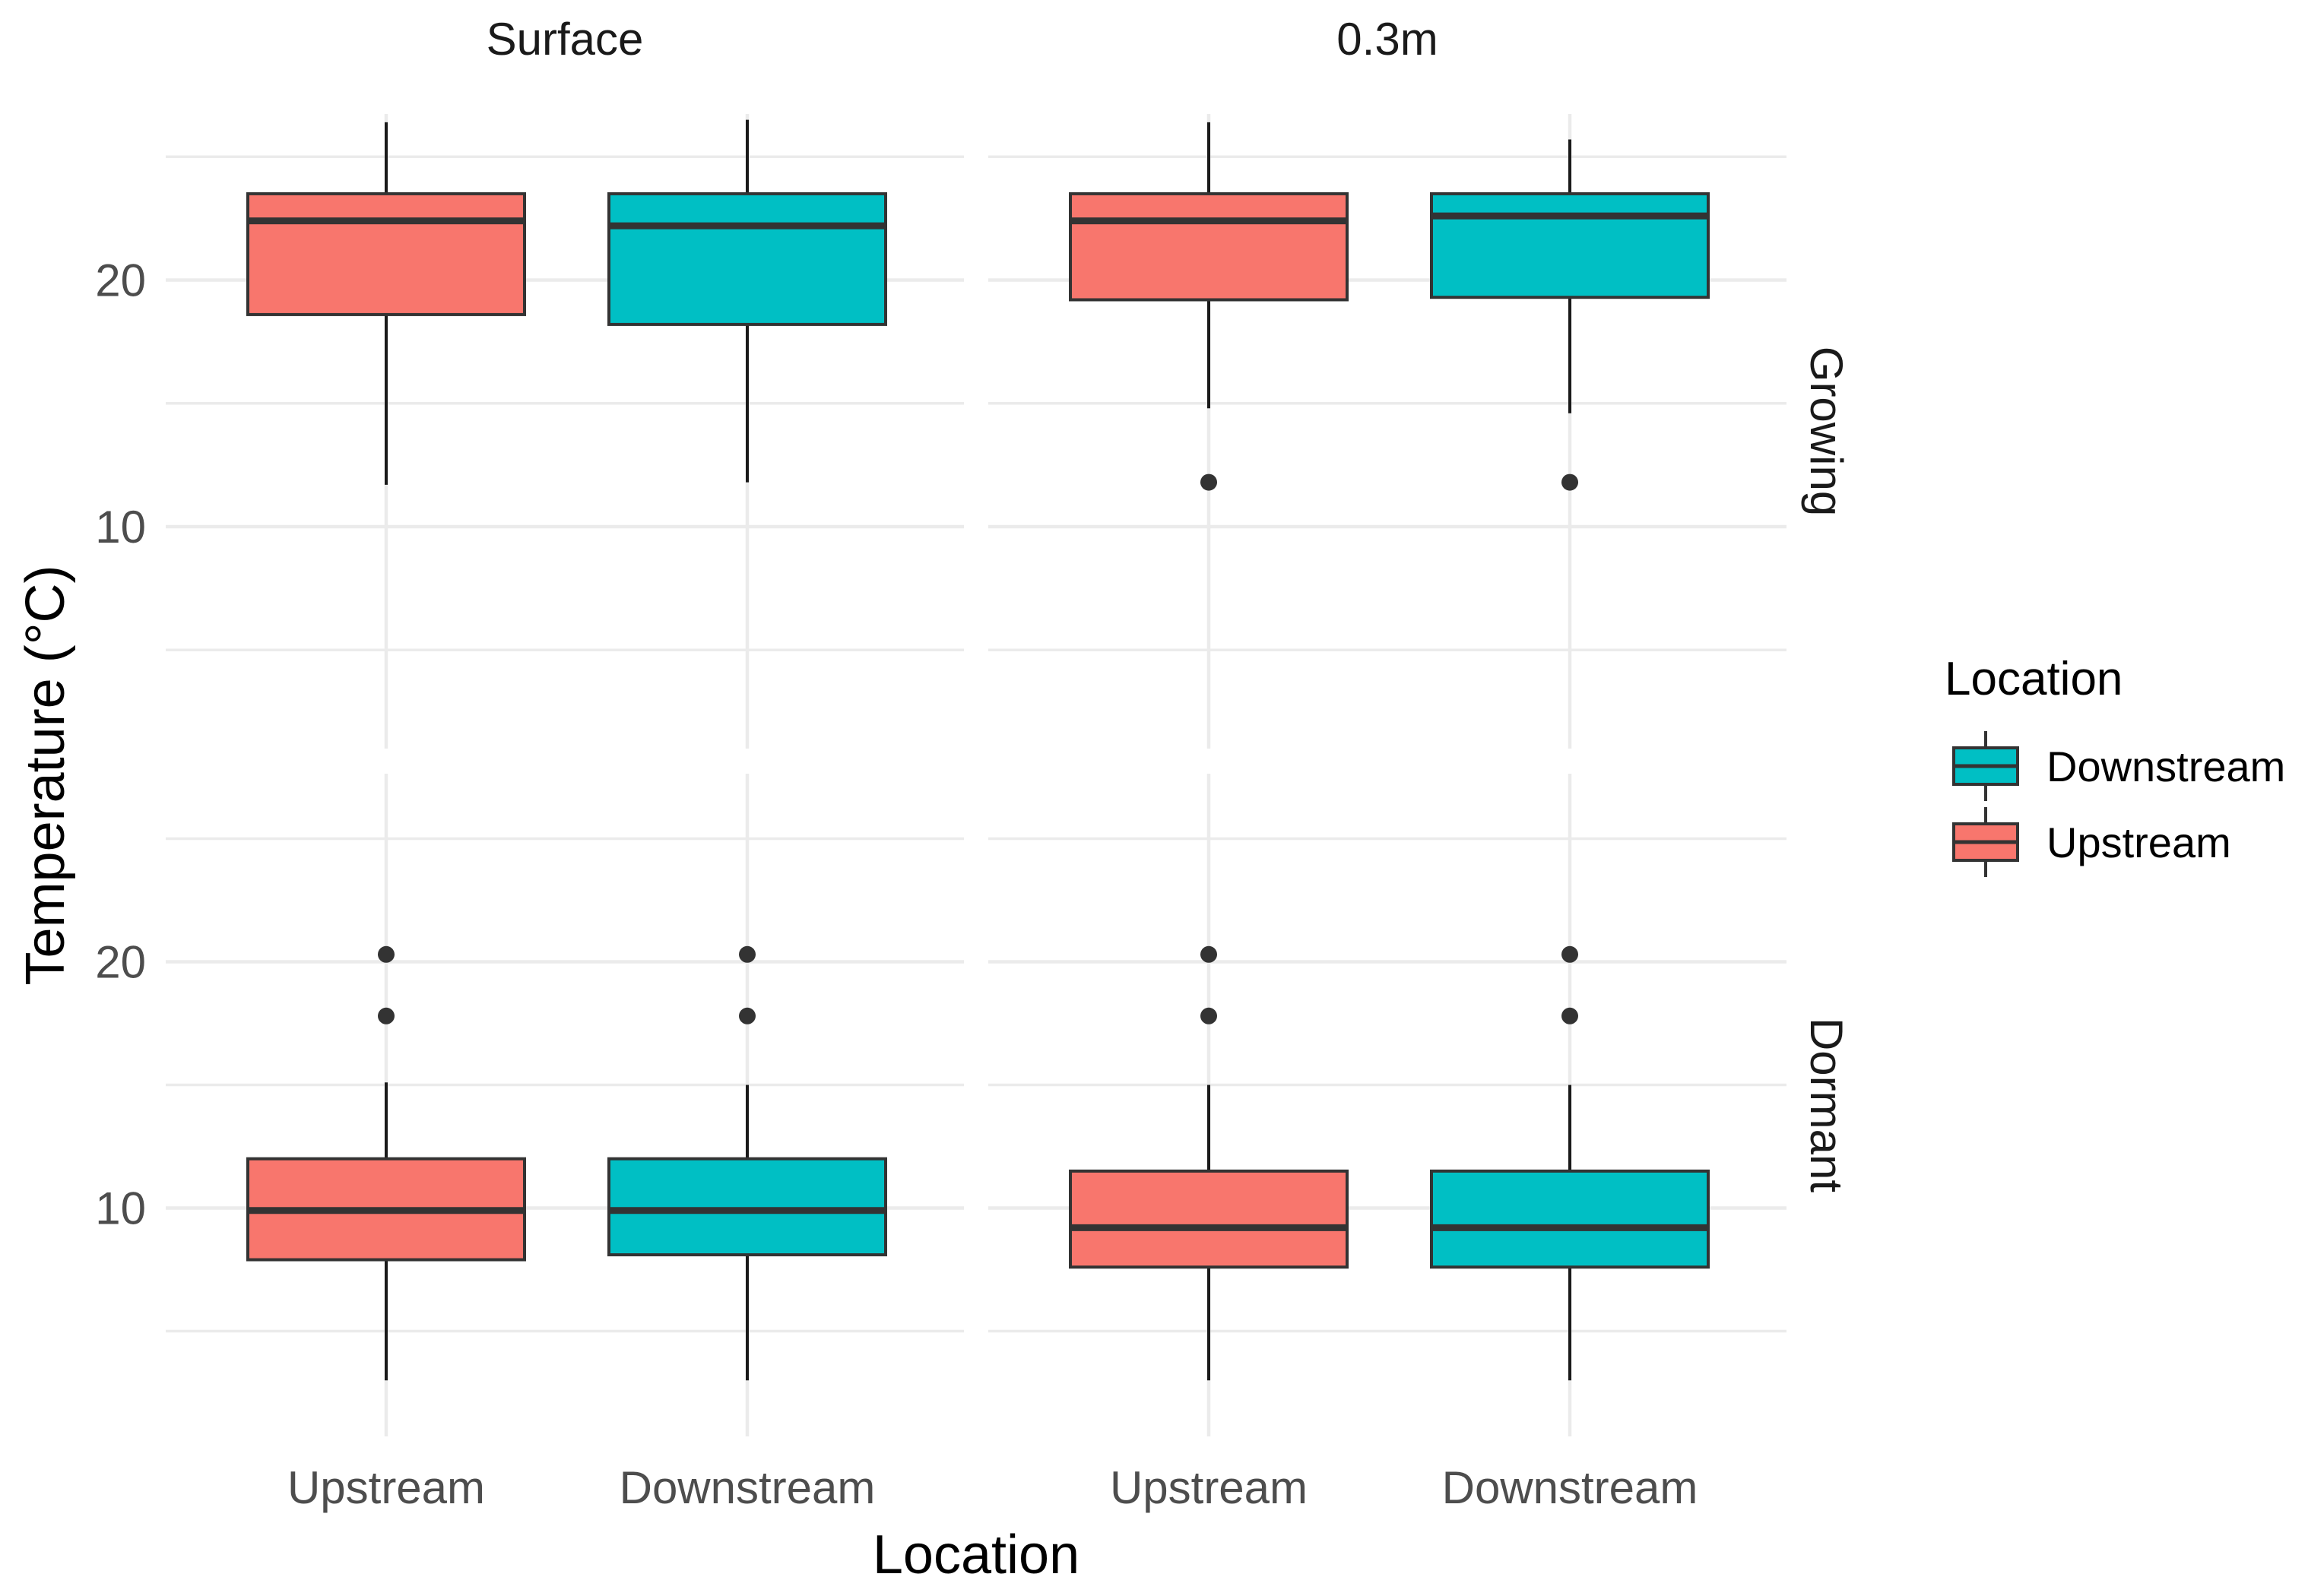  Describe the element at coordinates (386, 1488) in the screenshot. I see `x-tick-label-surface-upstream: Upstream` at that location.